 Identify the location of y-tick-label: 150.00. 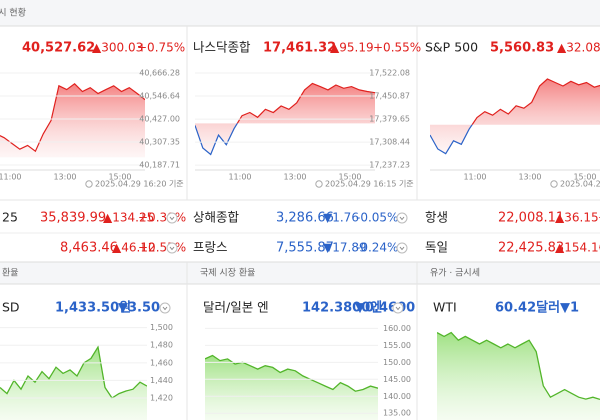
(397, 362).